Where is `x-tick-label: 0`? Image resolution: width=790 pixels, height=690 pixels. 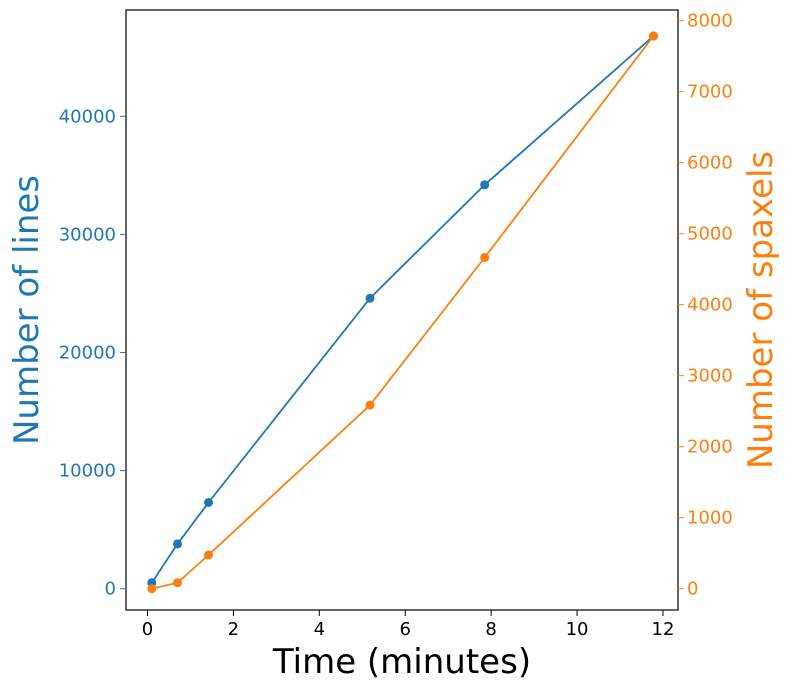 x-tick-label: 0 is located at coordinates (147, 629).